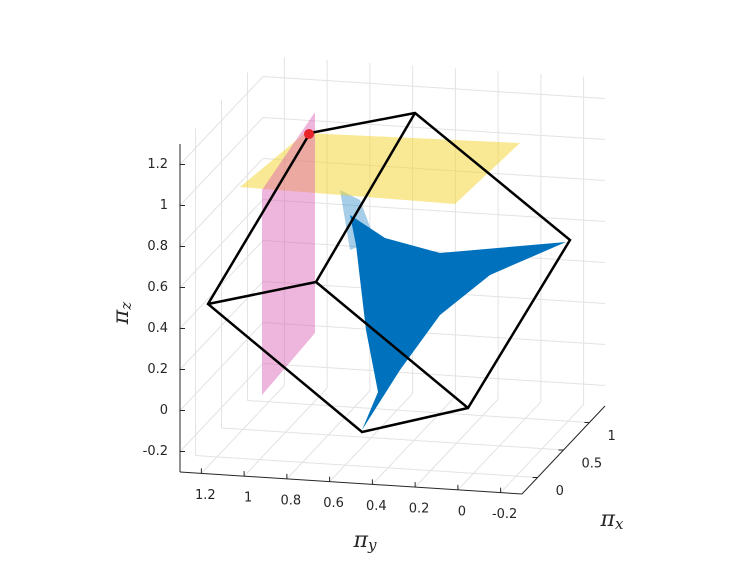 Image resolution: width=752 pixels, height=569 pixels. I want to click on z-axis-label: πz, so click(122, 313).